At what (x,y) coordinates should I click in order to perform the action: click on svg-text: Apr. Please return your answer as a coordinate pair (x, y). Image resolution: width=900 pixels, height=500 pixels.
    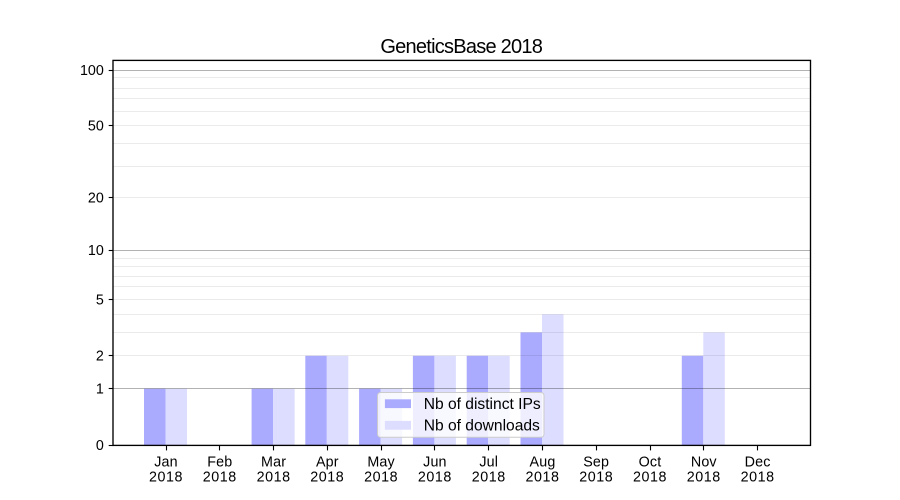
    Looking at the image, I should click on (327, 462).